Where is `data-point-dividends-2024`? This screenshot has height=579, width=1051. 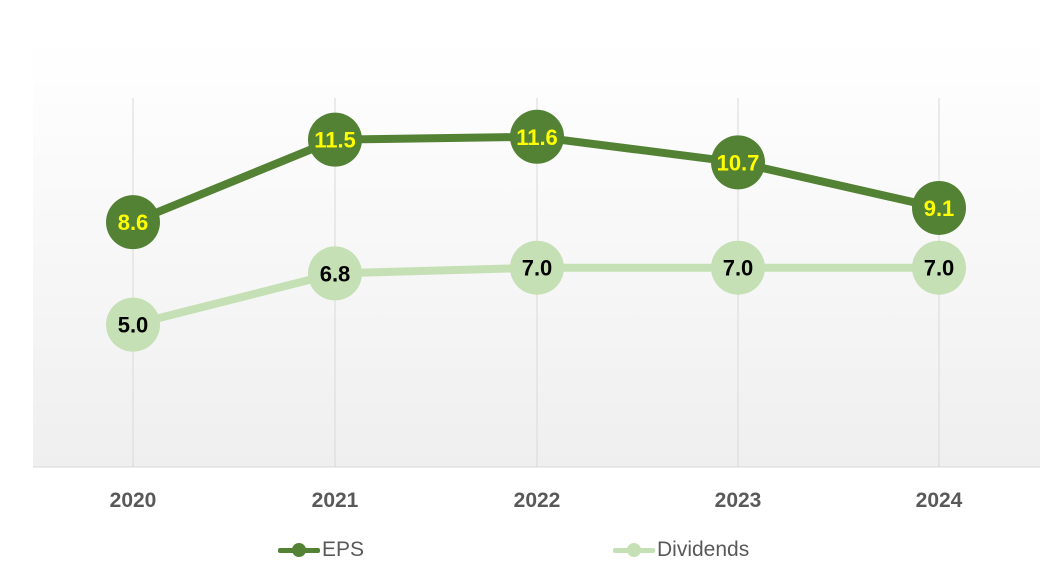 data-point-dividends-2024 is located at coordinates (939, 267).